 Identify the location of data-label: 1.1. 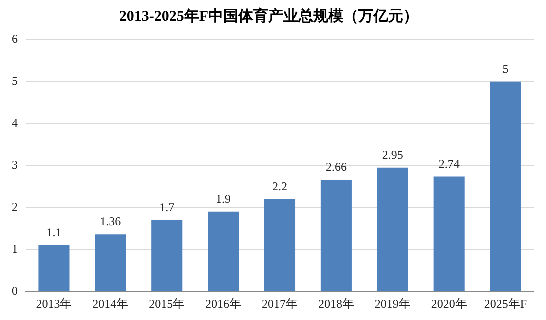
(54, 233).